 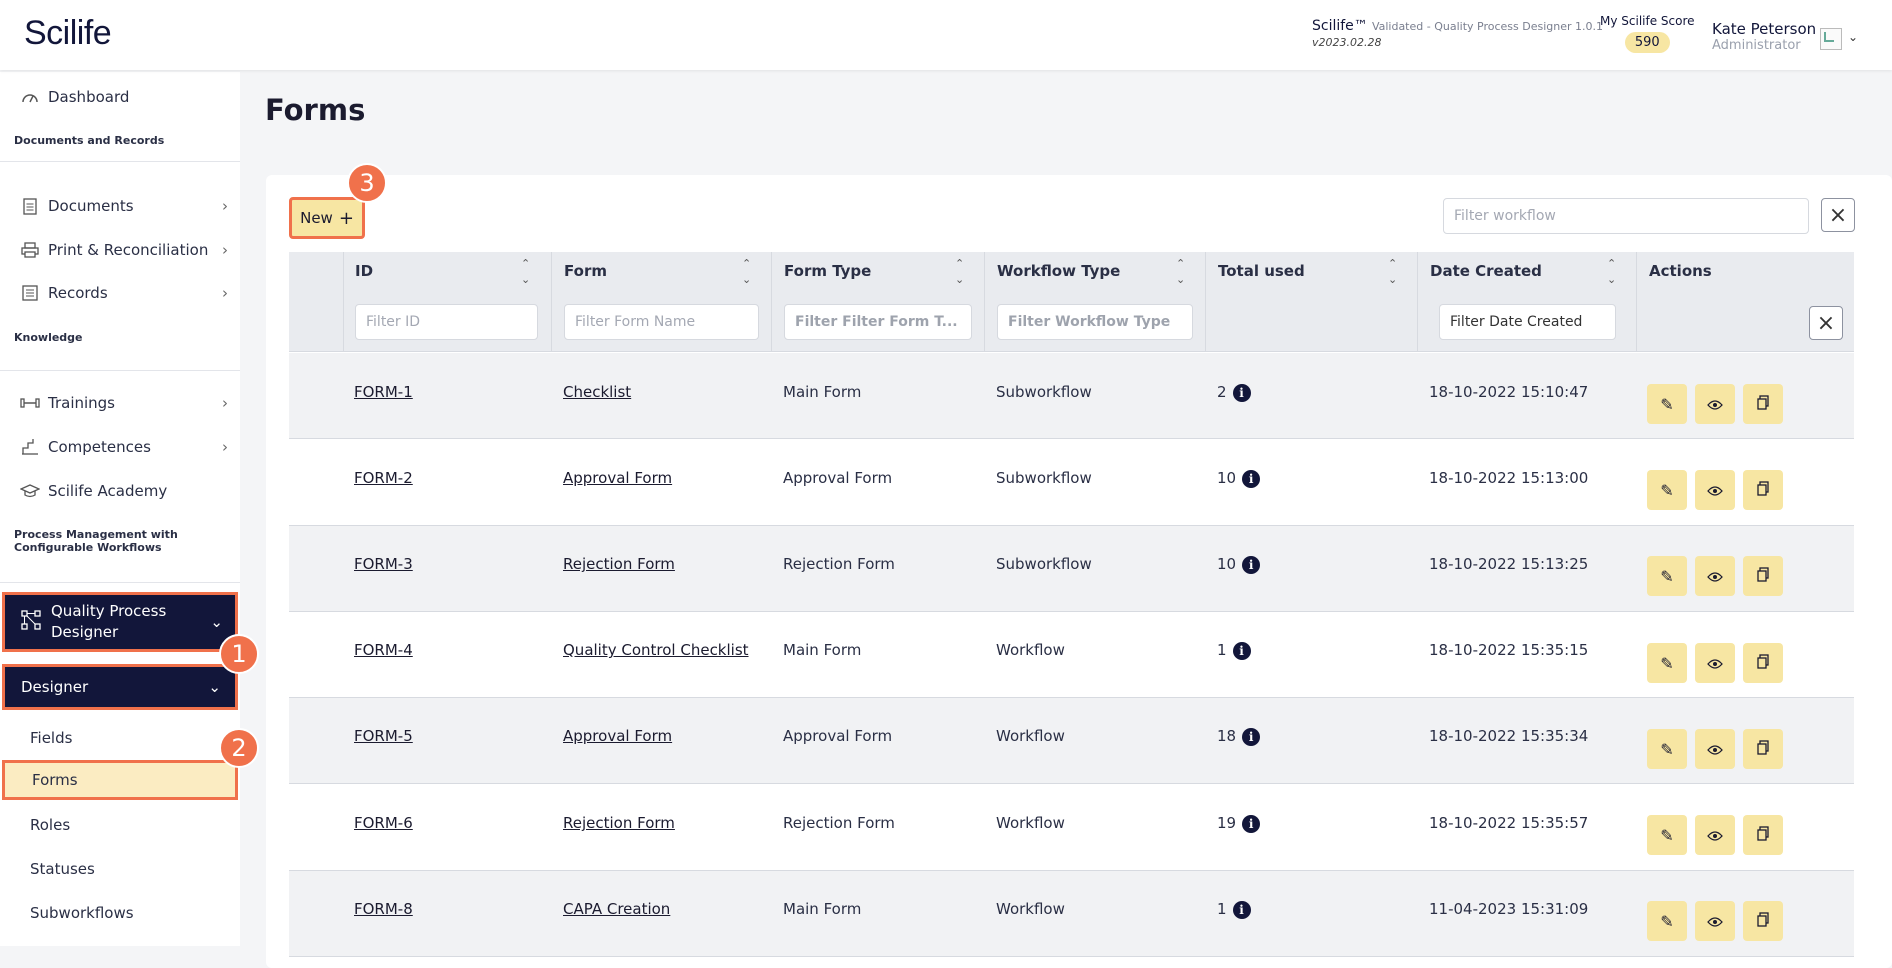 I want to click on sidebar-item-competences: Competences ›, so click(x=120, y=447).